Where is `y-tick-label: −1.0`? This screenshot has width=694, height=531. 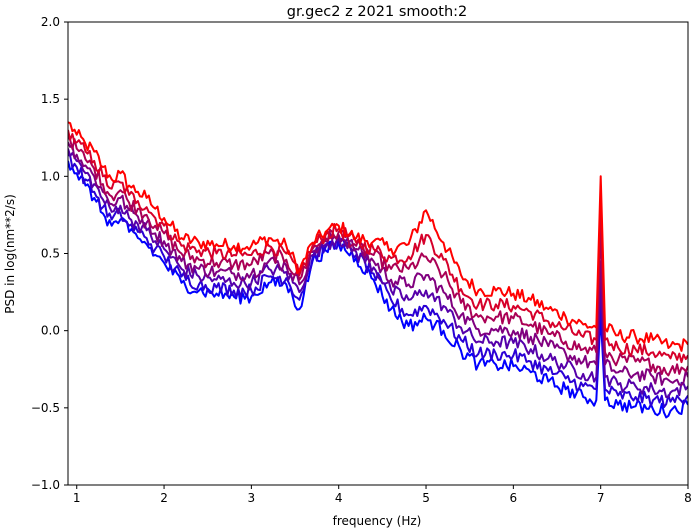
y-tick-label: −1.0 is located at coordinates (45, 485).